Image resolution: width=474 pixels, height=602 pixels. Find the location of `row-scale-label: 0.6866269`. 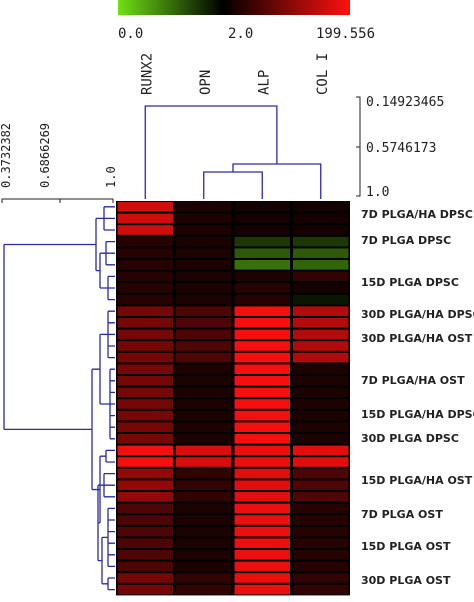

row-scale-label: 0.6866269 is located at coordinates (45, 155).